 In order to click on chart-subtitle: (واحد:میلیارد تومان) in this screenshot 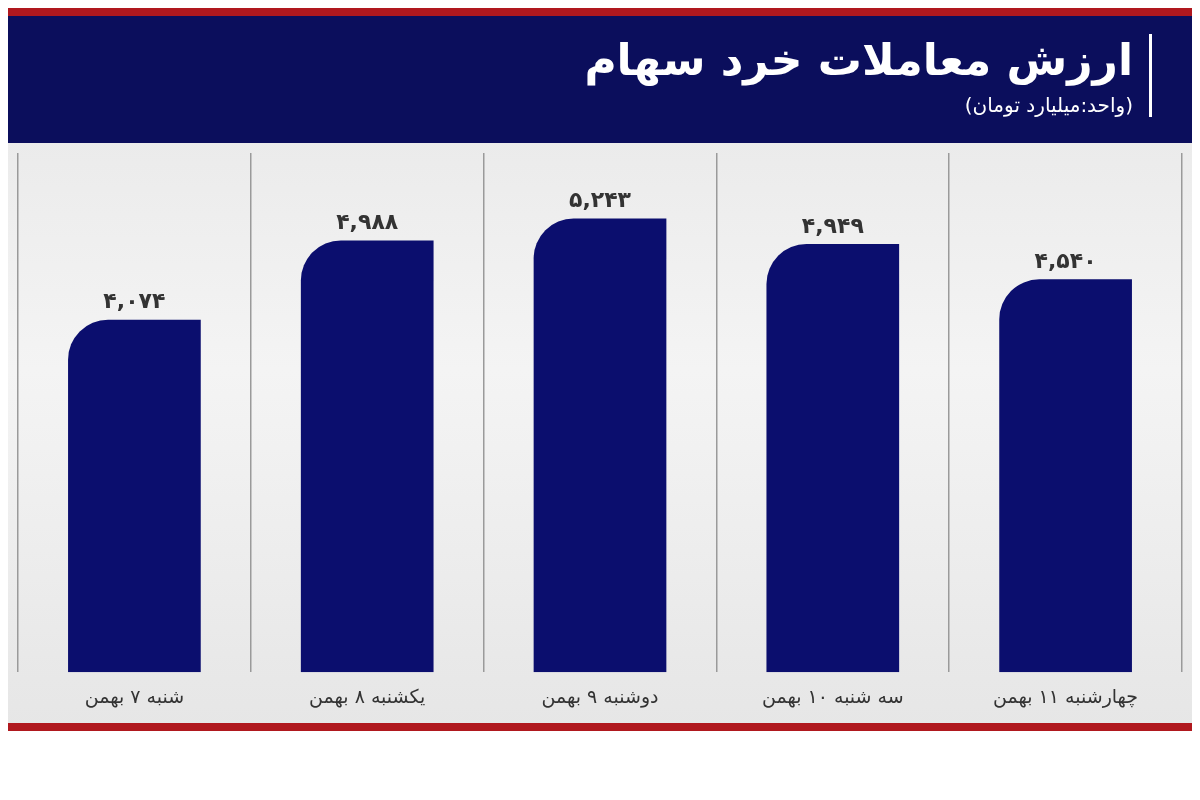, I will do `click(1048, 105)`.